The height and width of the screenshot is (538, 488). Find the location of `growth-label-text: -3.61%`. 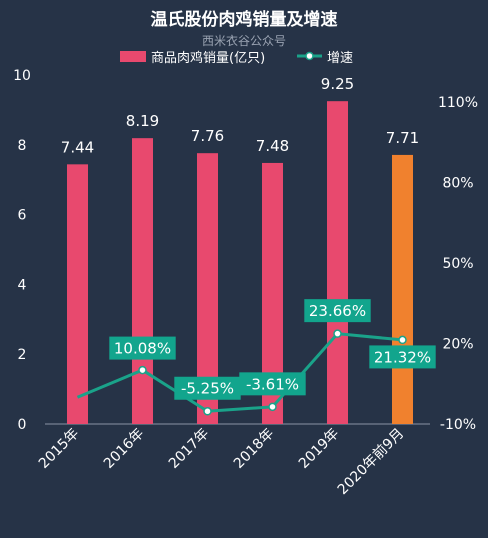

growth-label-text: -3.61% is located at coordinates (272, 384).